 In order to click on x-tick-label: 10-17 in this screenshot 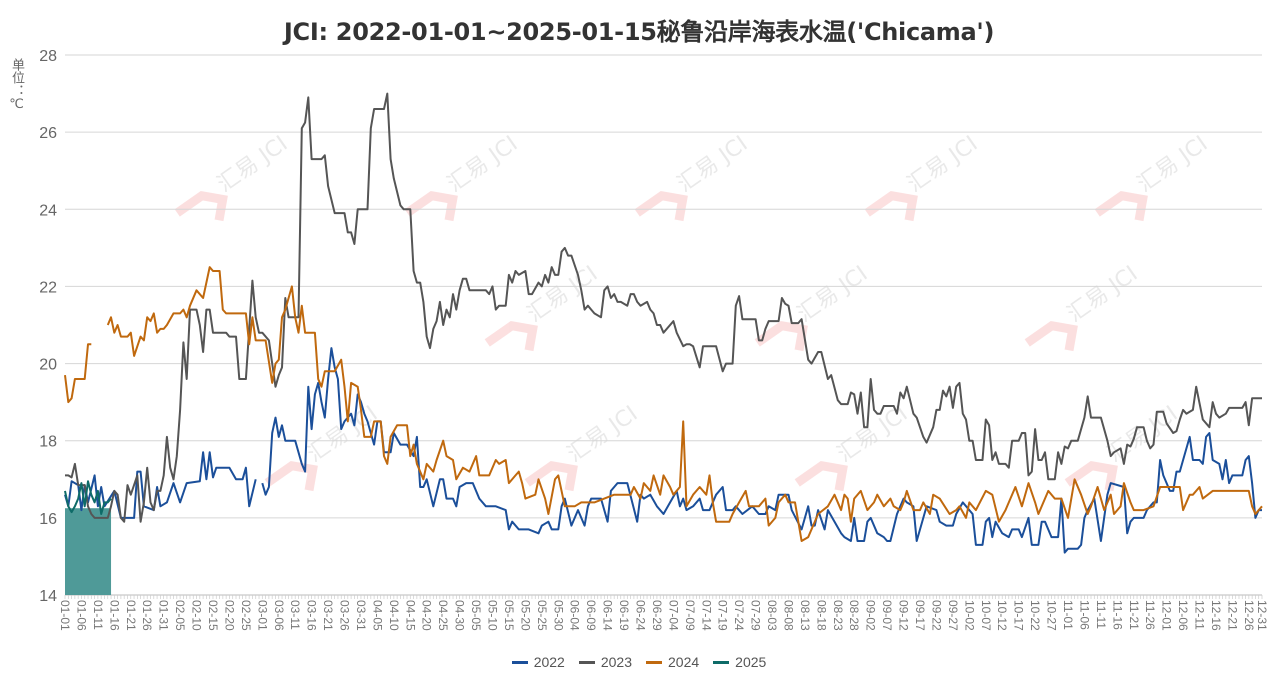, I will do `click(1019, 615)`.